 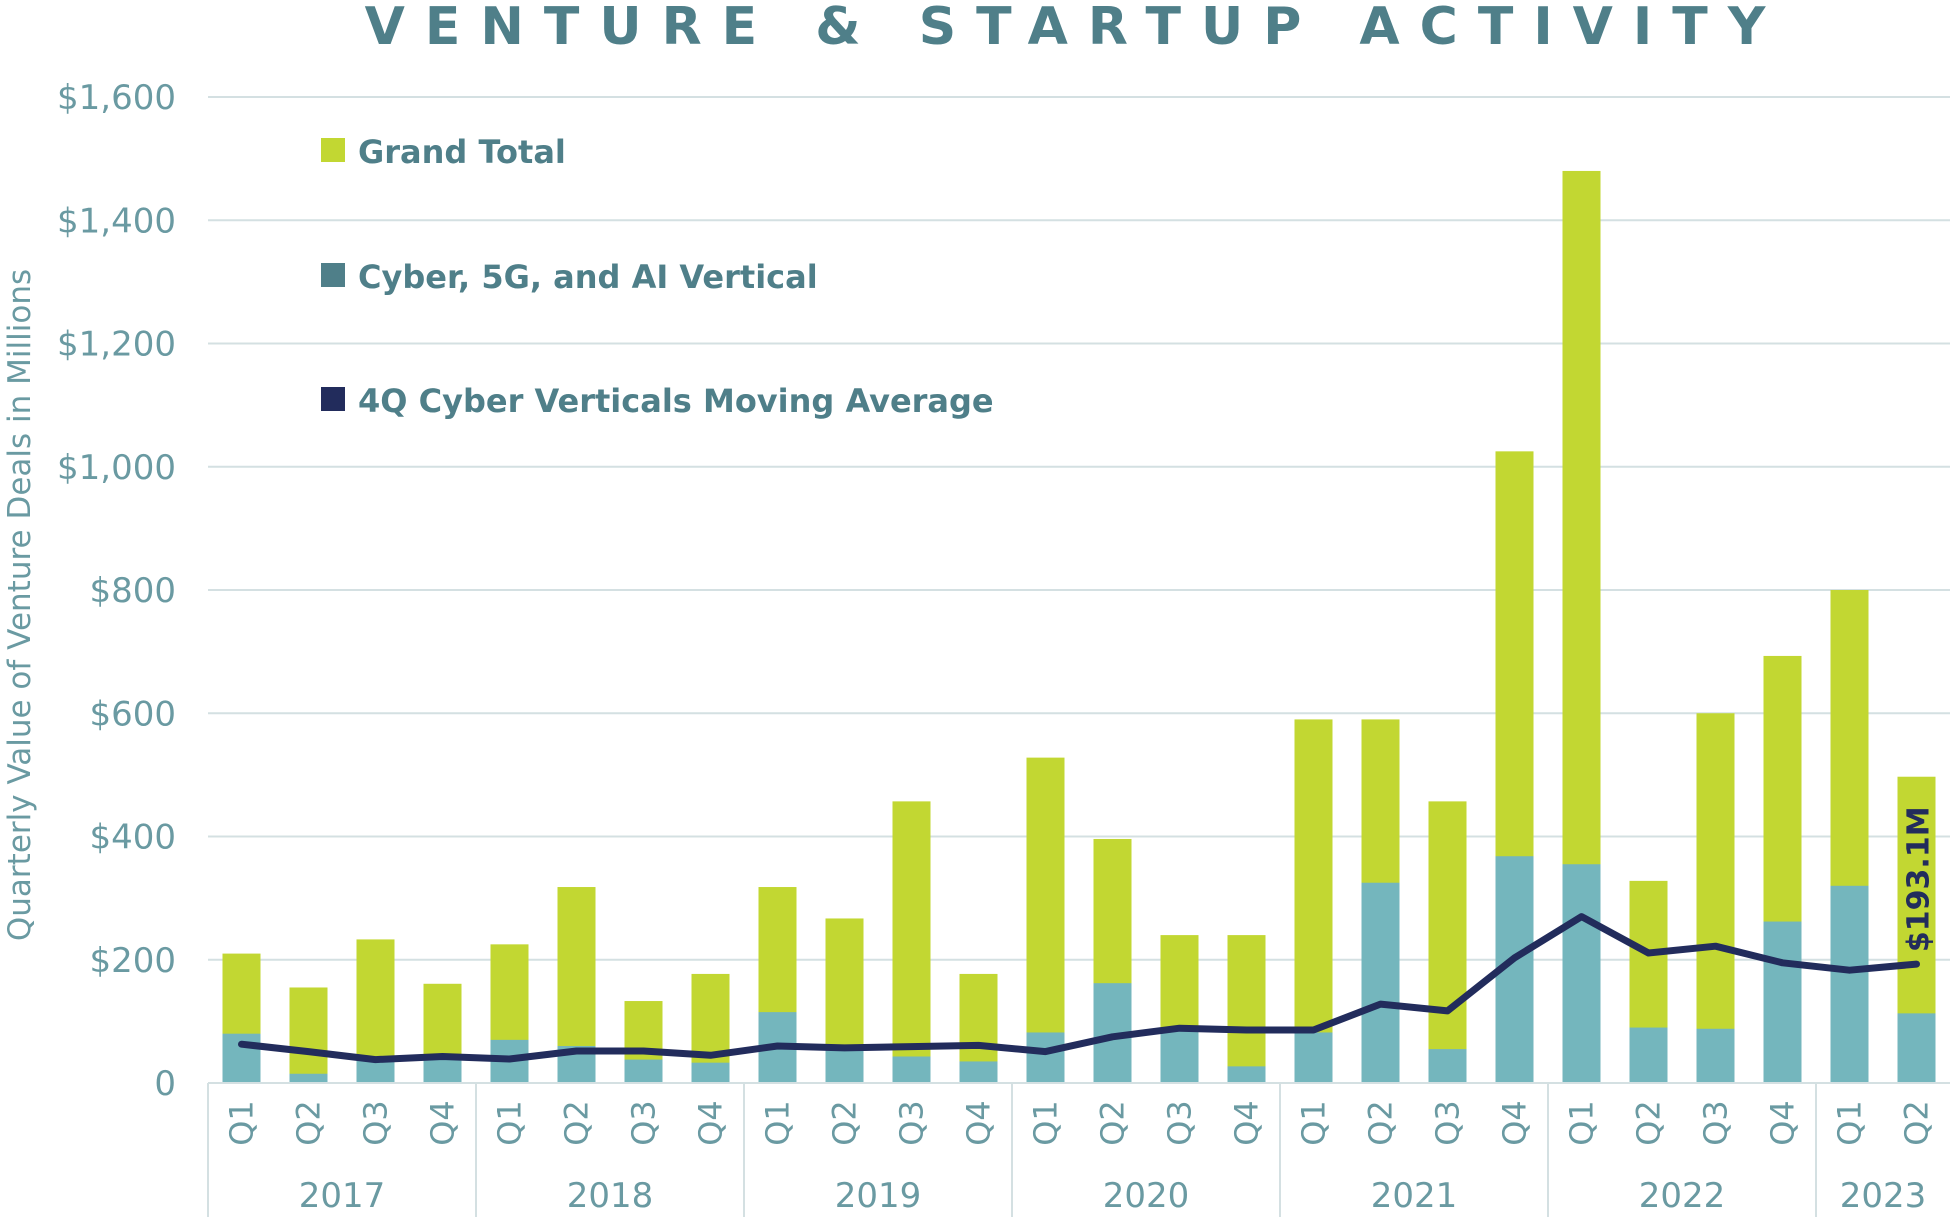 What do you see at coordinates (610, 1196) in the screenshot?
I see `year-label: 2018` at bounding box center [610, 1196].